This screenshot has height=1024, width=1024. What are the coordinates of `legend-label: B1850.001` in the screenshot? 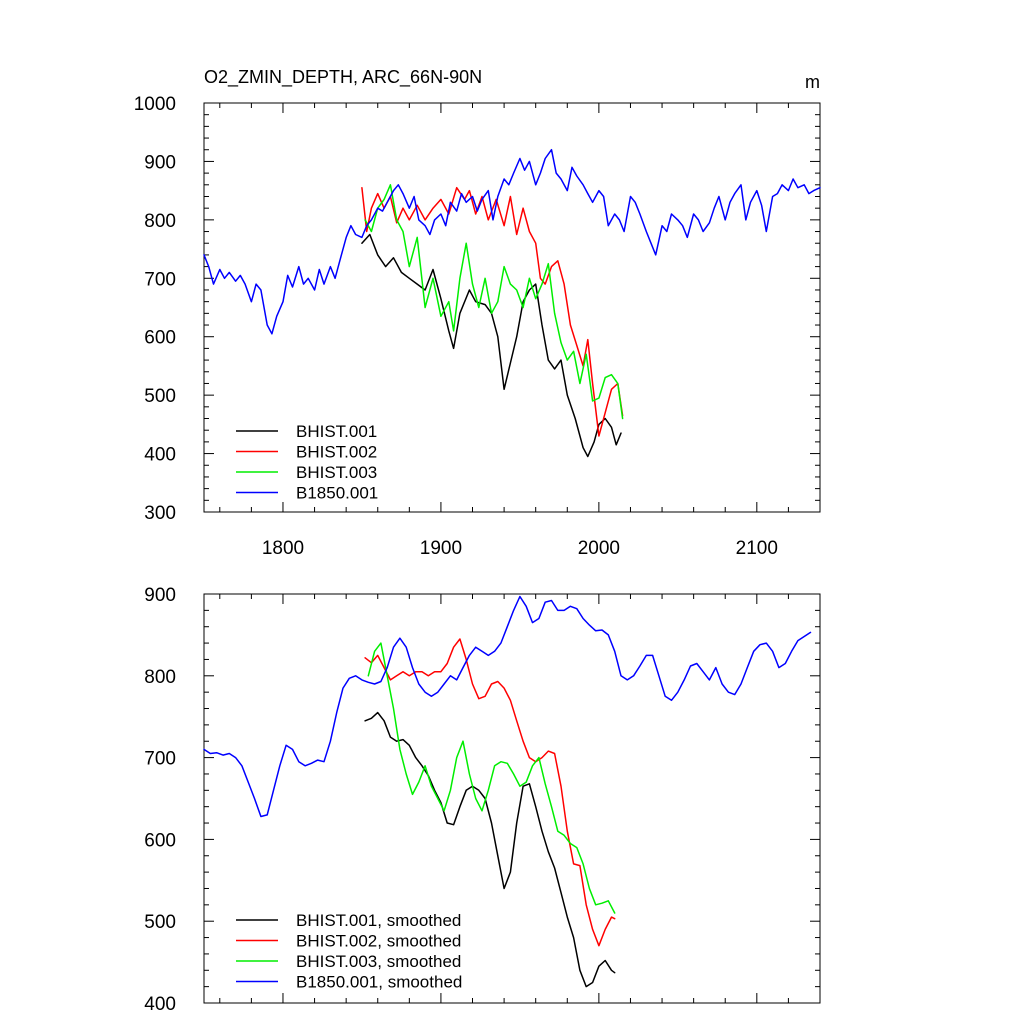 It's located at (337, 493).